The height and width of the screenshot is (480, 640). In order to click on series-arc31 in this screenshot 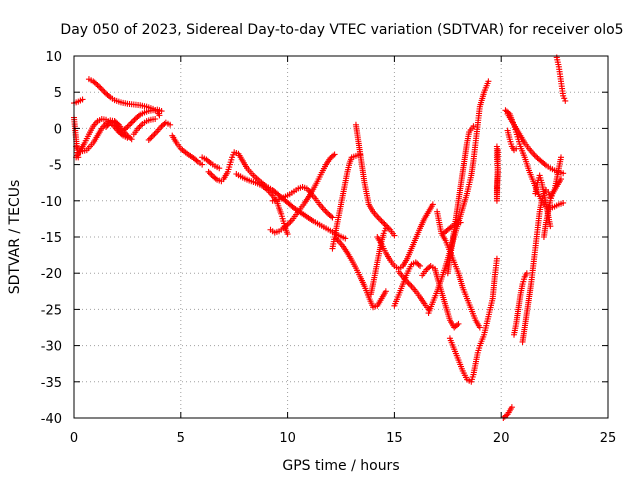, I will do `click(534, 159)`.